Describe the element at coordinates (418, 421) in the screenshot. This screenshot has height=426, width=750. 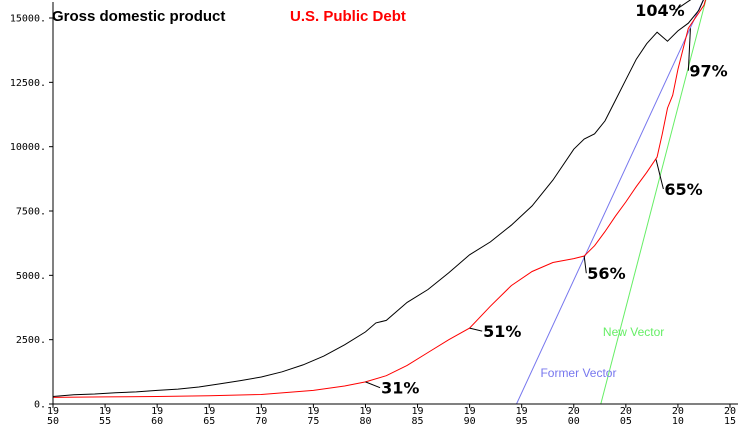
I see `x-tick-label-bottom: 85` at that location.